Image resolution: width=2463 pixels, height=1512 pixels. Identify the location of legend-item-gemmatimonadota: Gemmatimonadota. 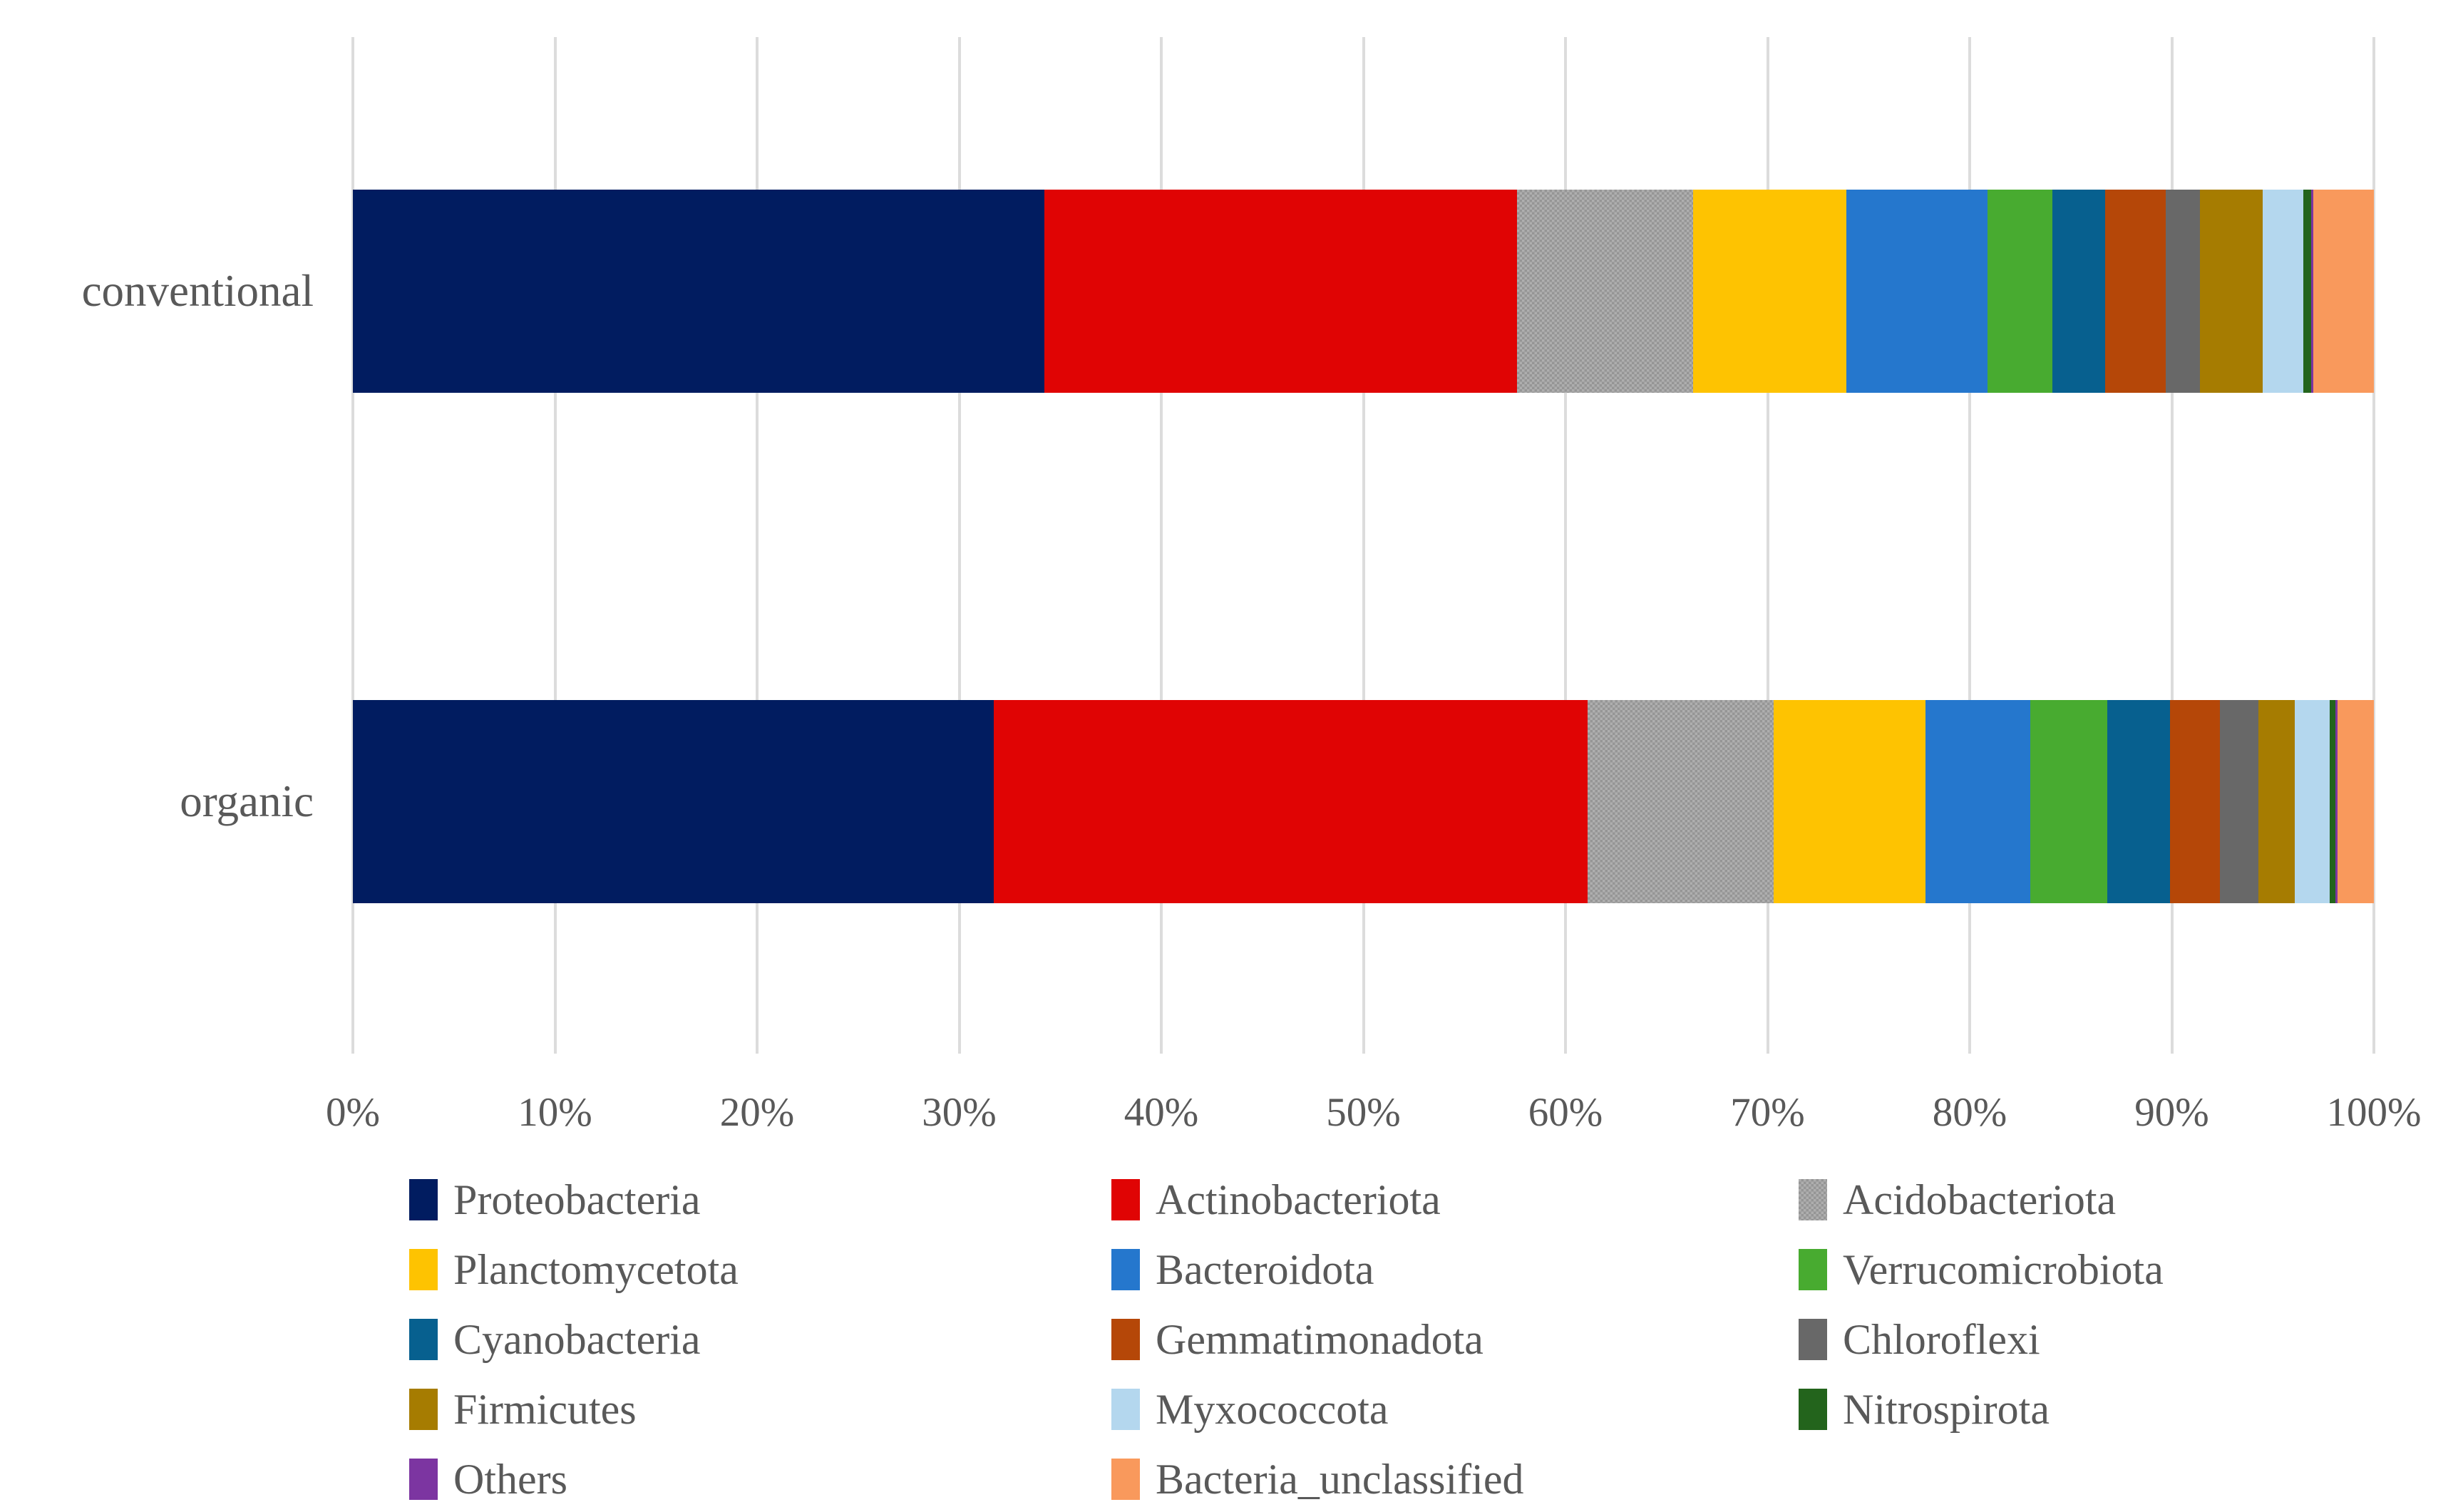
(1298, 1339).